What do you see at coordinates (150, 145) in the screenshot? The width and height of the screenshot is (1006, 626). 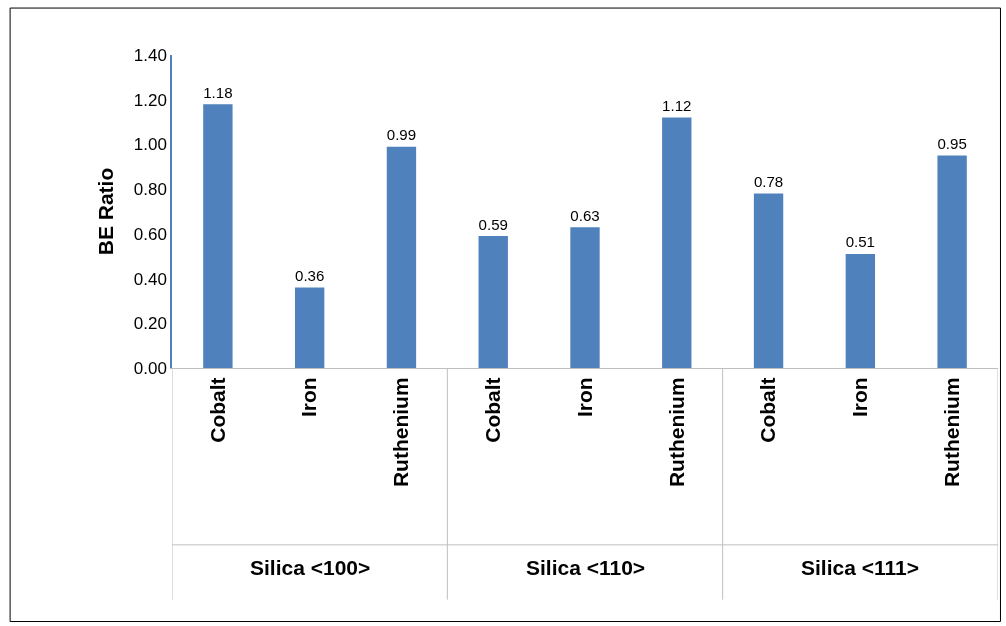 I see `y-tick-label: 1.00` at bounding box center [150, 145].